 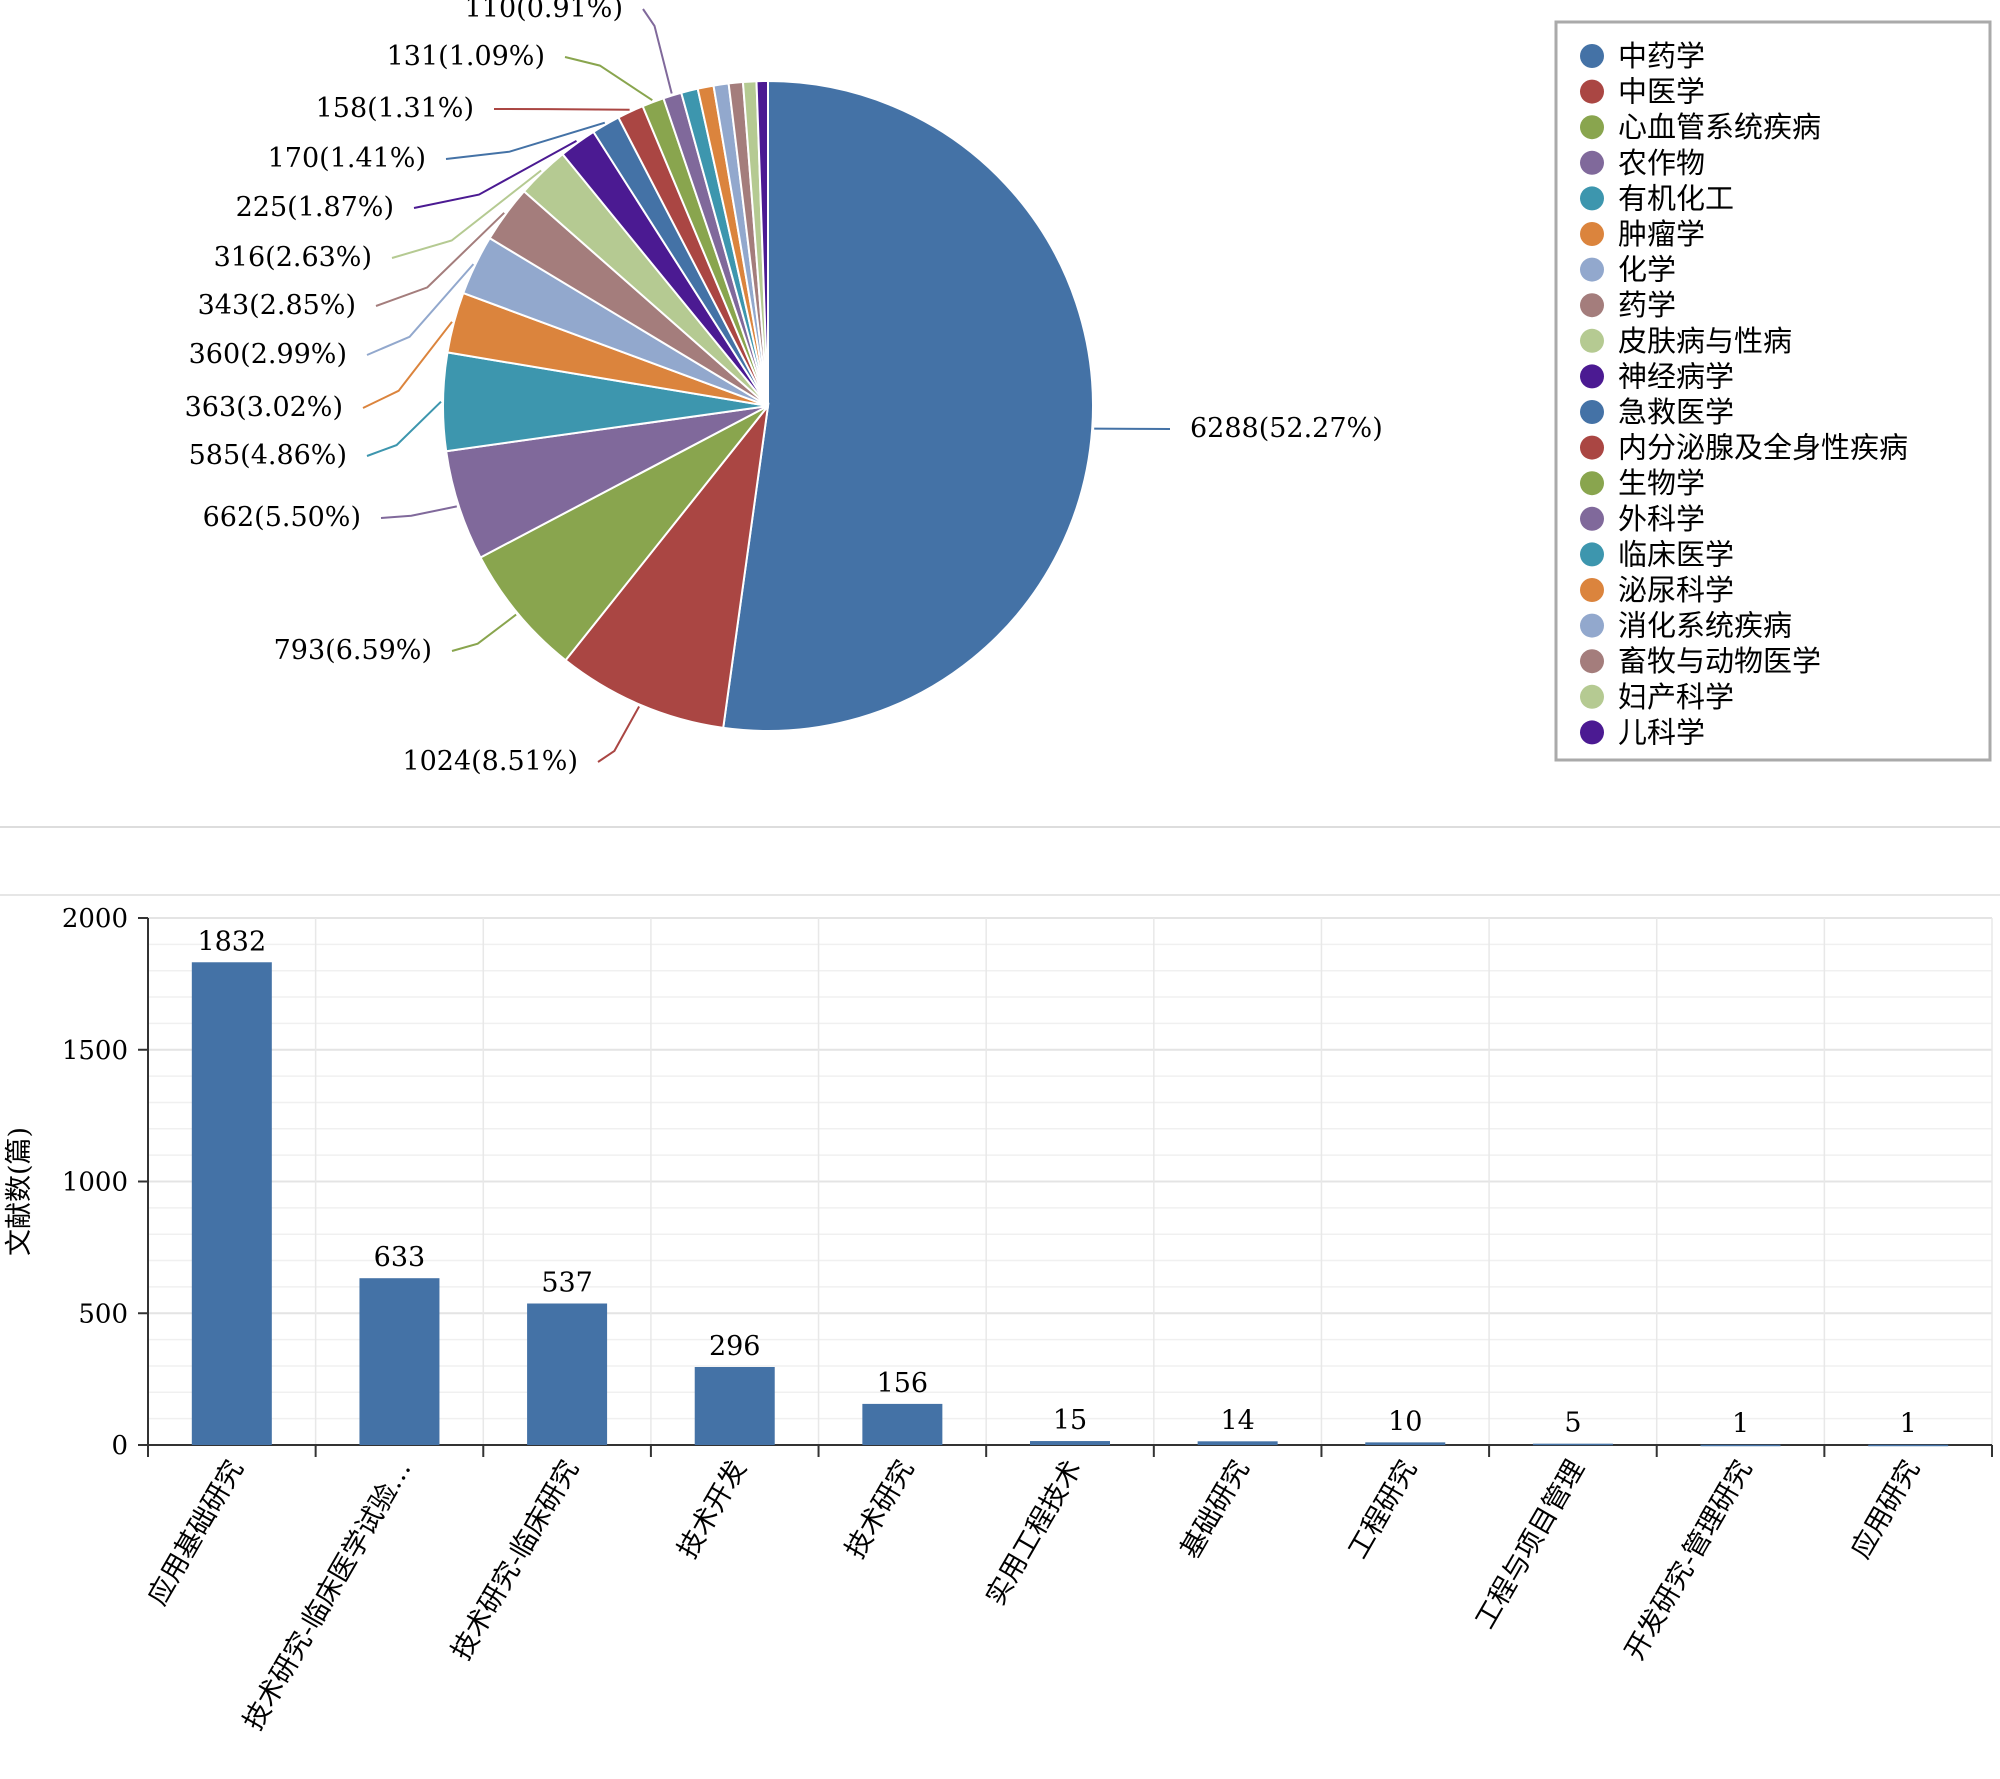 I want to click on pie-data-label: 316(2.63%), so click(x=293, y=257).